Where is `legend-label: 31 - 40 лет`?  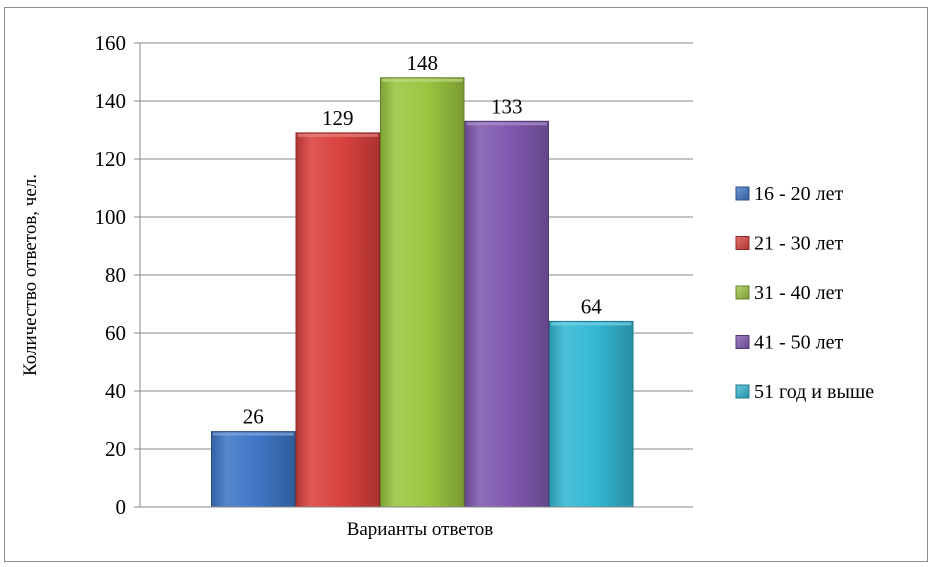 legend-label: 31 - 40 лет is located at coordinates (799, 293).